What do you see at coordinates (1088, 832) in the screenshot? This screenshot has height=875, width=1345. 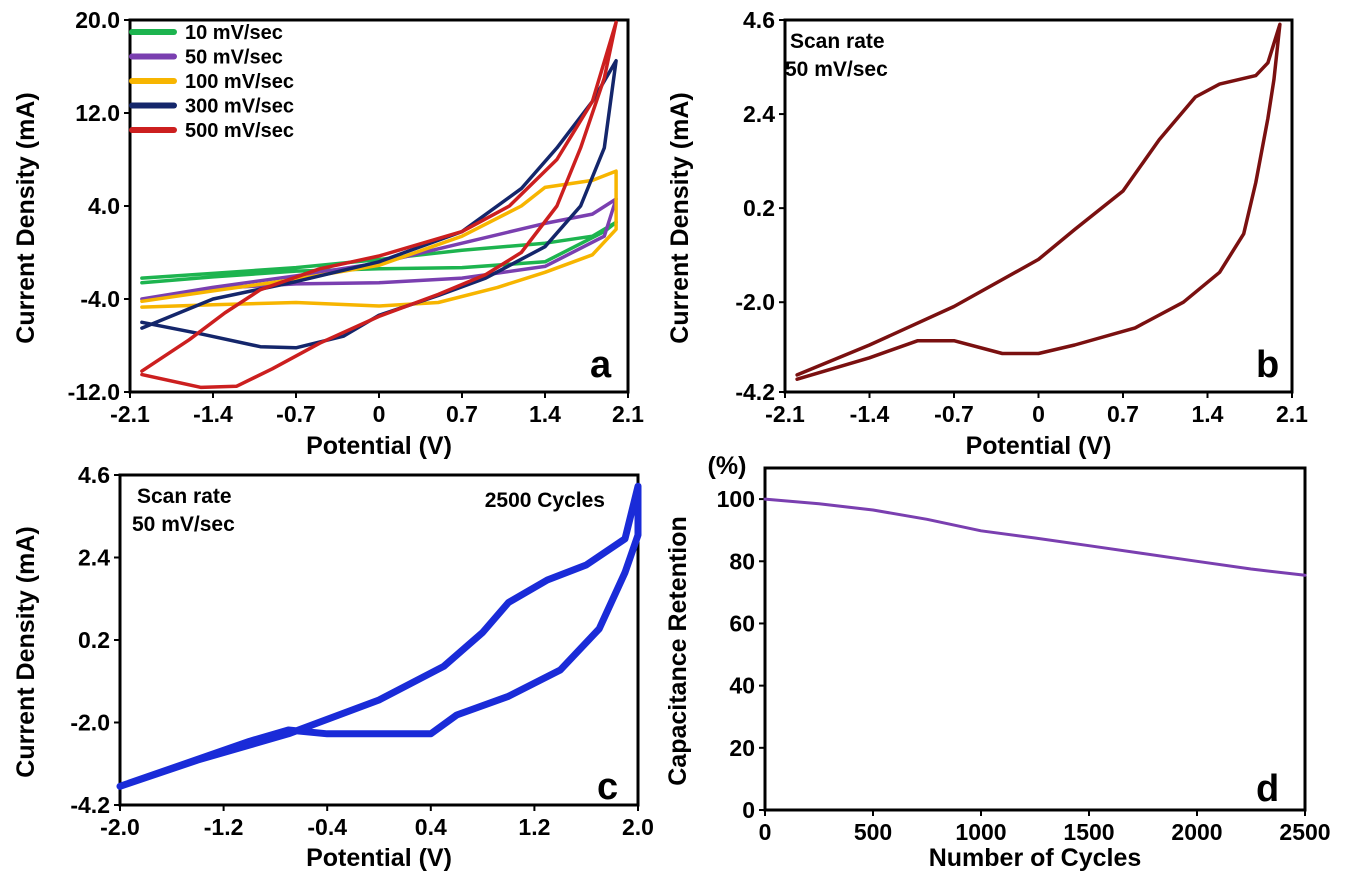 I see `x-tick-label: 1500` at bounding box center [1088, 832].